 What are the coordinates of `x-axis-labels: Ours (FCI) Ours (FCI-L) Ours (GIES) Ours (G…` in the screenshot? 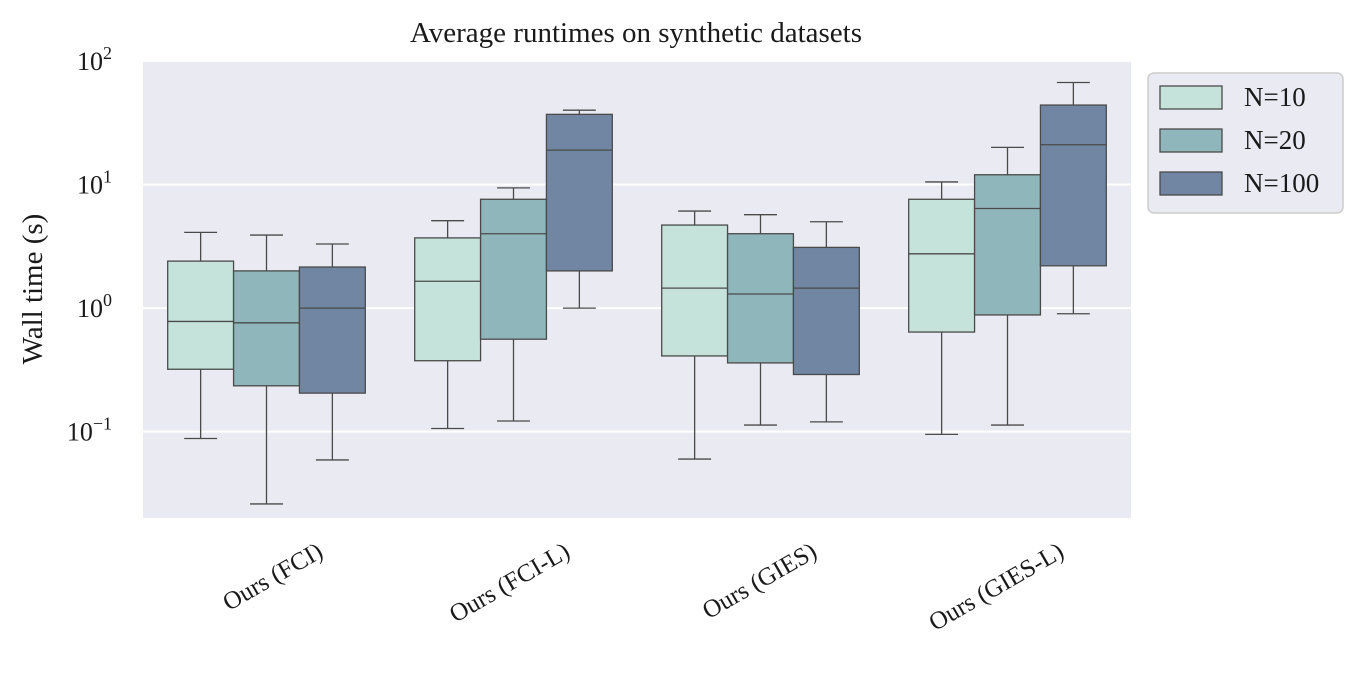 It's located at (643, 587).